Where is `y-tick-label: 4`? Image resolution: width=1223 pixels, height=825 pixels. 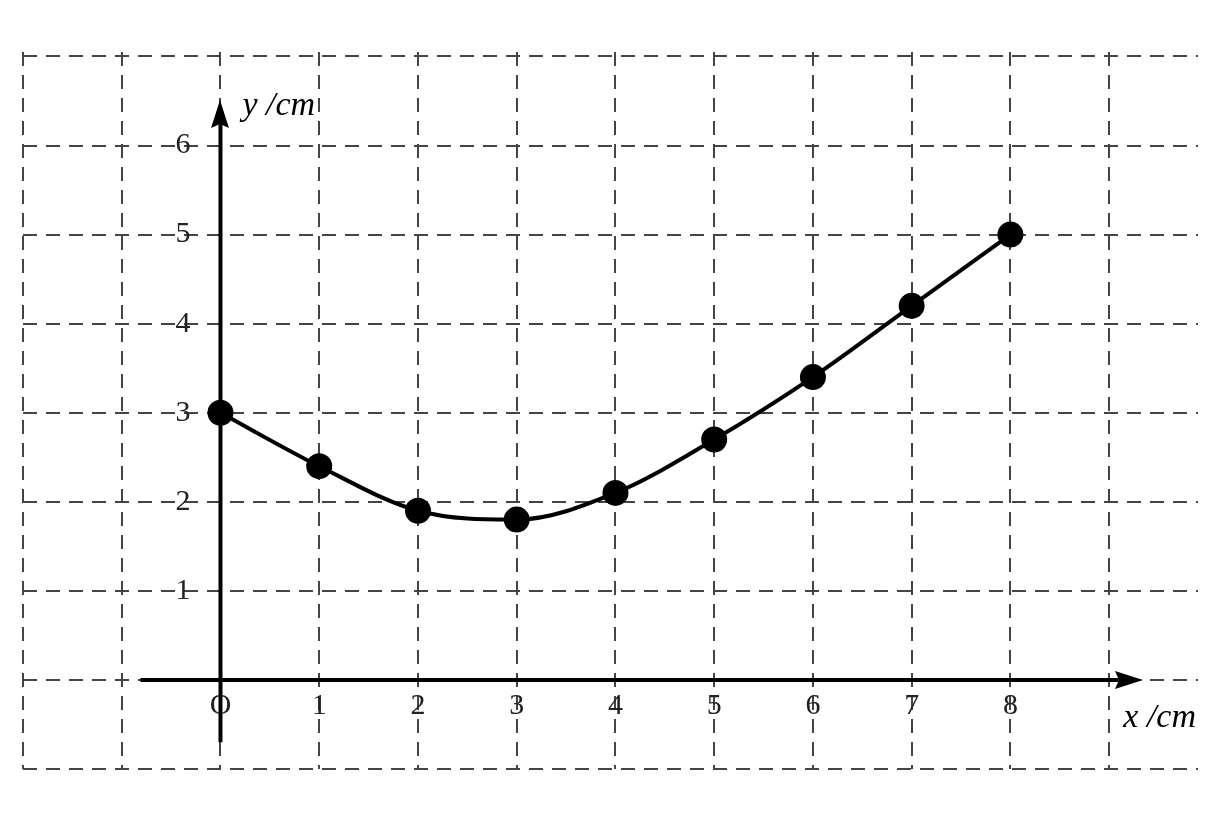
y-tick-label: 4 is located at coordinates (198, 321).